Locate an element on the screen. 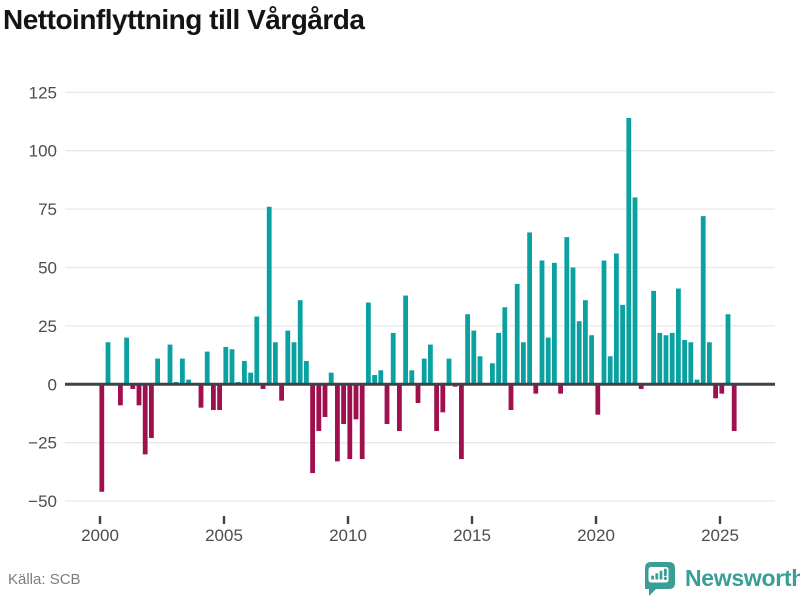 Image resolution: width=800 pixels, height=600 pixels. x-axis-tick-label: 2020 is located at coordinates (596, 535).